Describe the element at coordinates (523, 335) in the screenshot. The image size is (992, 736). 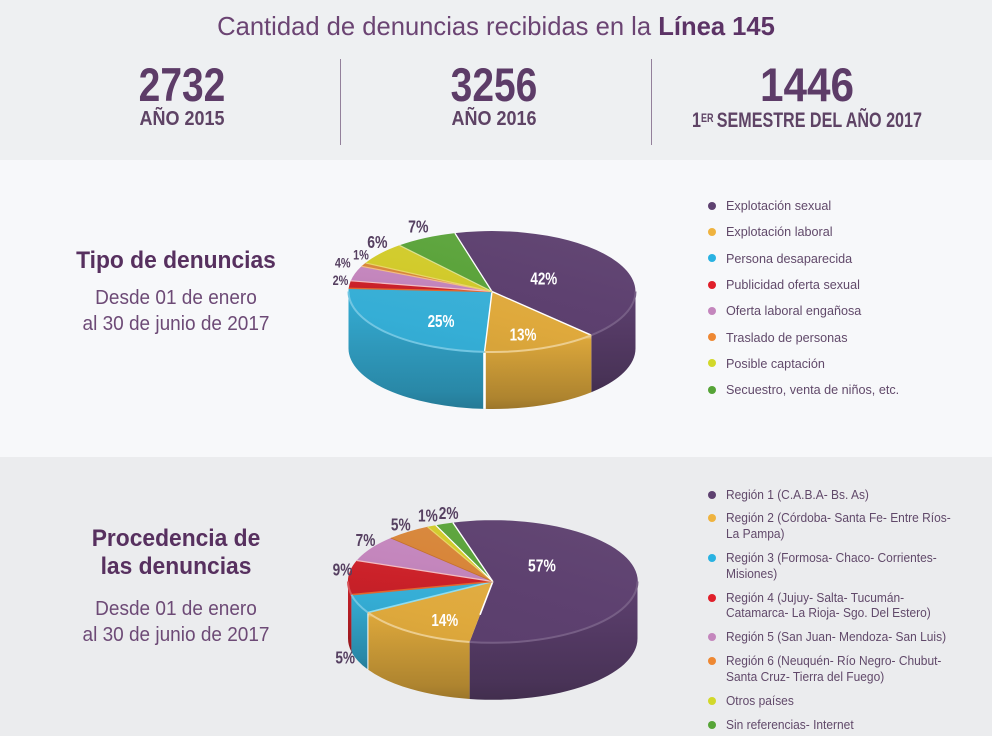
I see `svg-text: 13%` at that location.